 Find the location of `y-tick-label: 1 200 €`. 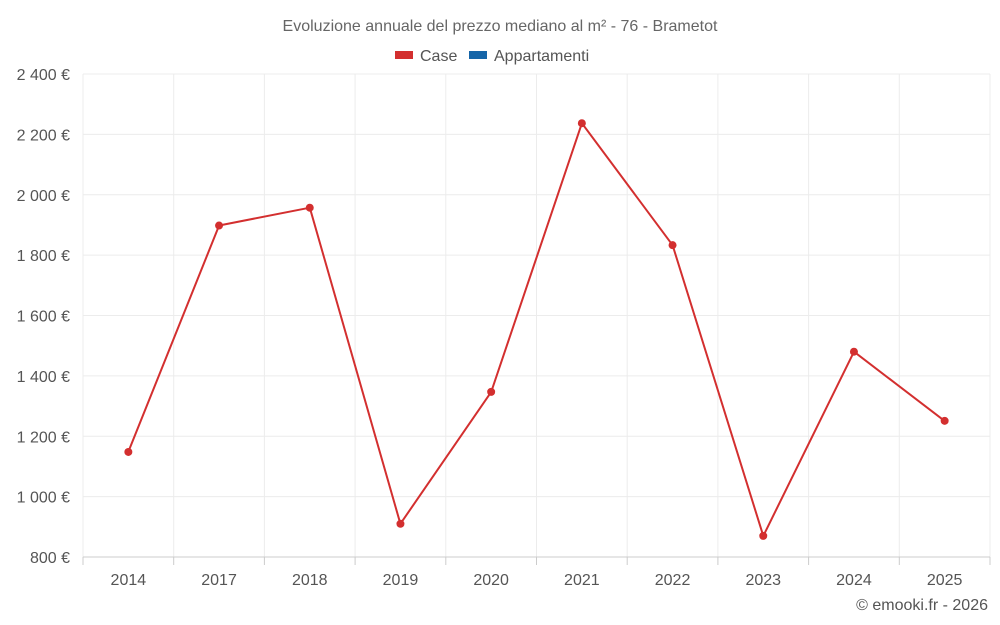

y-tick-label: 1 200 € is located at coordinates (43, 437).